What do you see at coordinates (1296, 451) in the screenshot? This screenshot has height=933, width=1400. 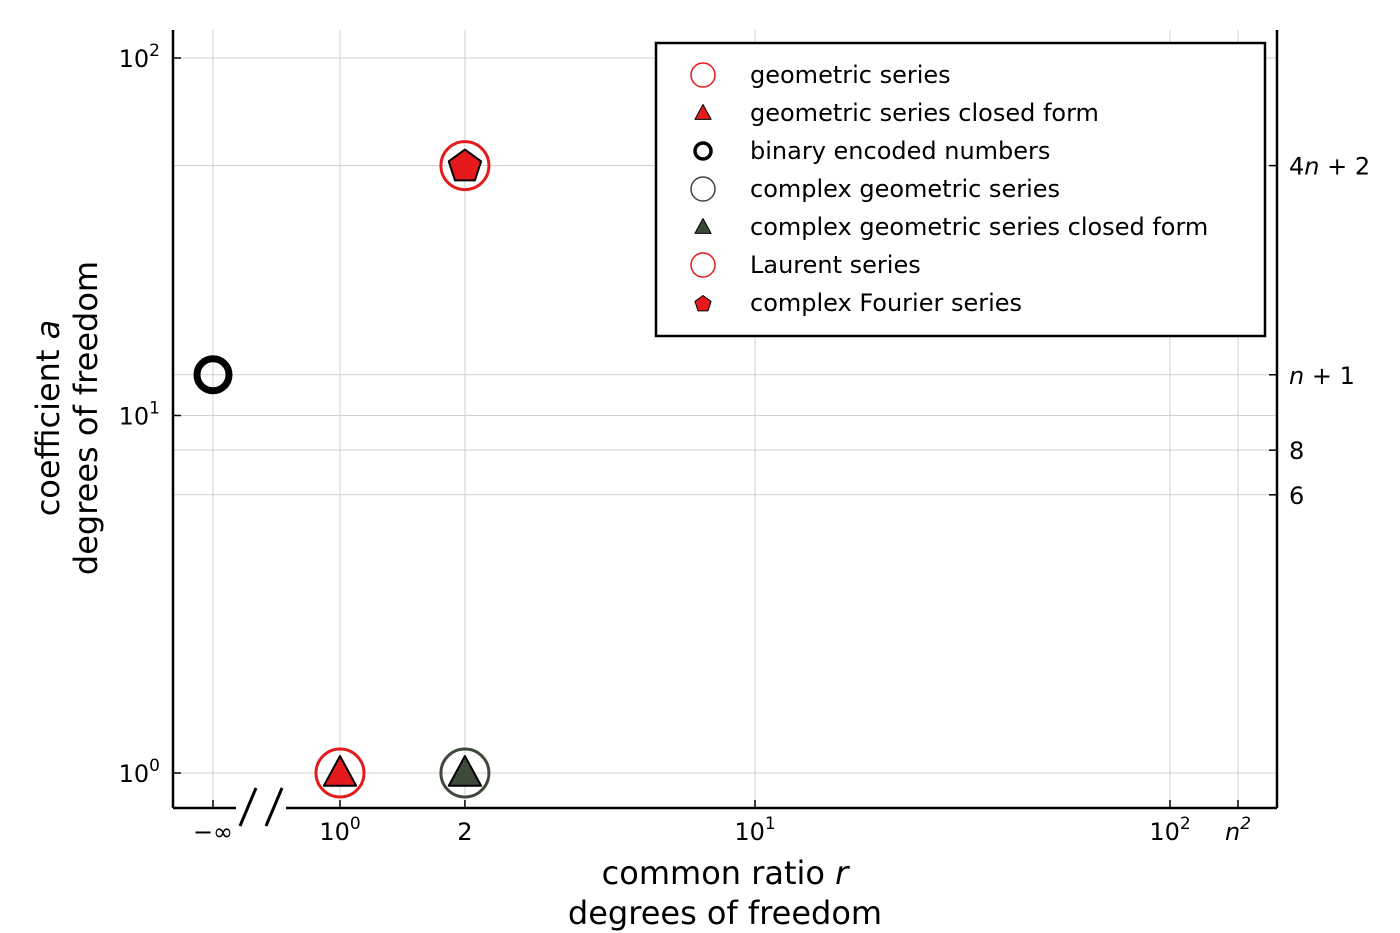 I see `y-right-tick-label: 8` at bounding box center [1296, 451].